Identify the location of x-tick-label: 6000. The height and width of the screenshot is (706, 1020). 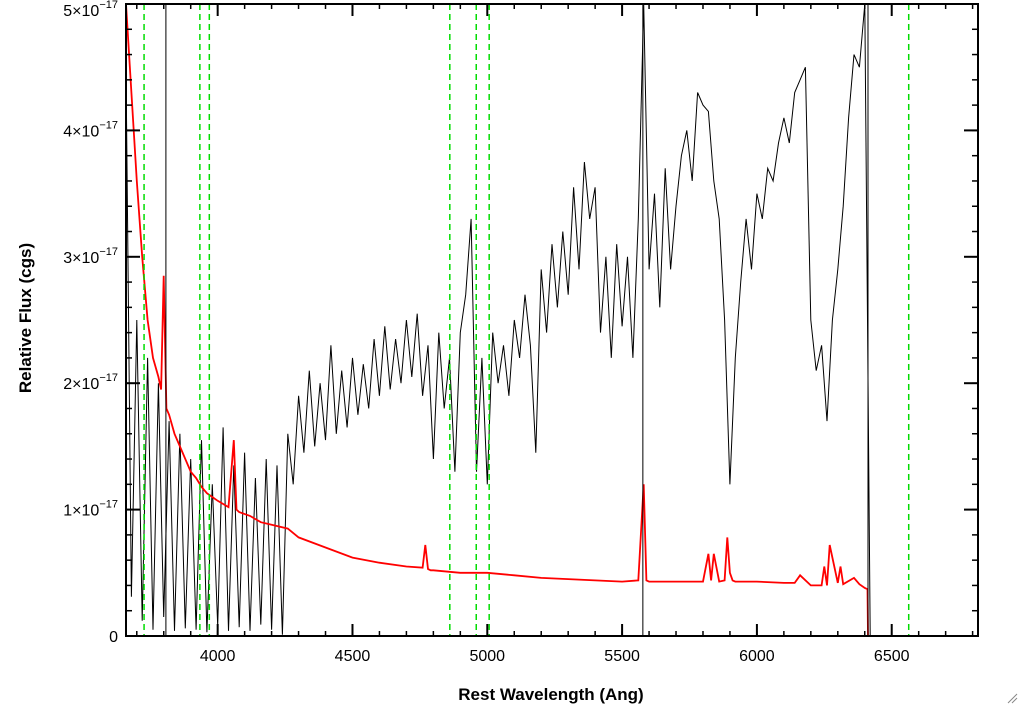
(757, 656).